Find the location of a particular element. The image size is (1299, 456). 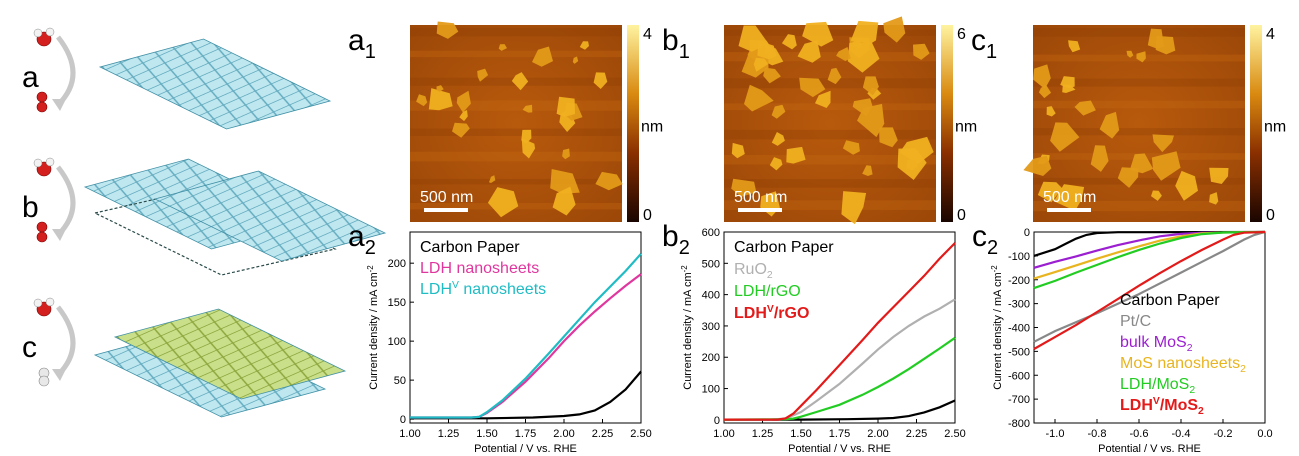

x-tick-label: 1.75 is located at coordinates (525, 434).